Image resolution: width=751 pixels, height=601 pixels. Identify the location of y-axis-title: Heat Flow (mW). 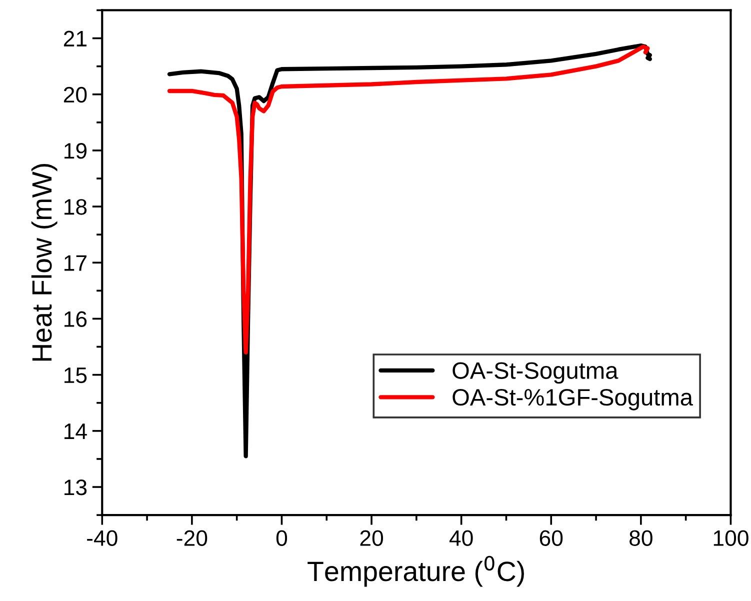
(44, 262).